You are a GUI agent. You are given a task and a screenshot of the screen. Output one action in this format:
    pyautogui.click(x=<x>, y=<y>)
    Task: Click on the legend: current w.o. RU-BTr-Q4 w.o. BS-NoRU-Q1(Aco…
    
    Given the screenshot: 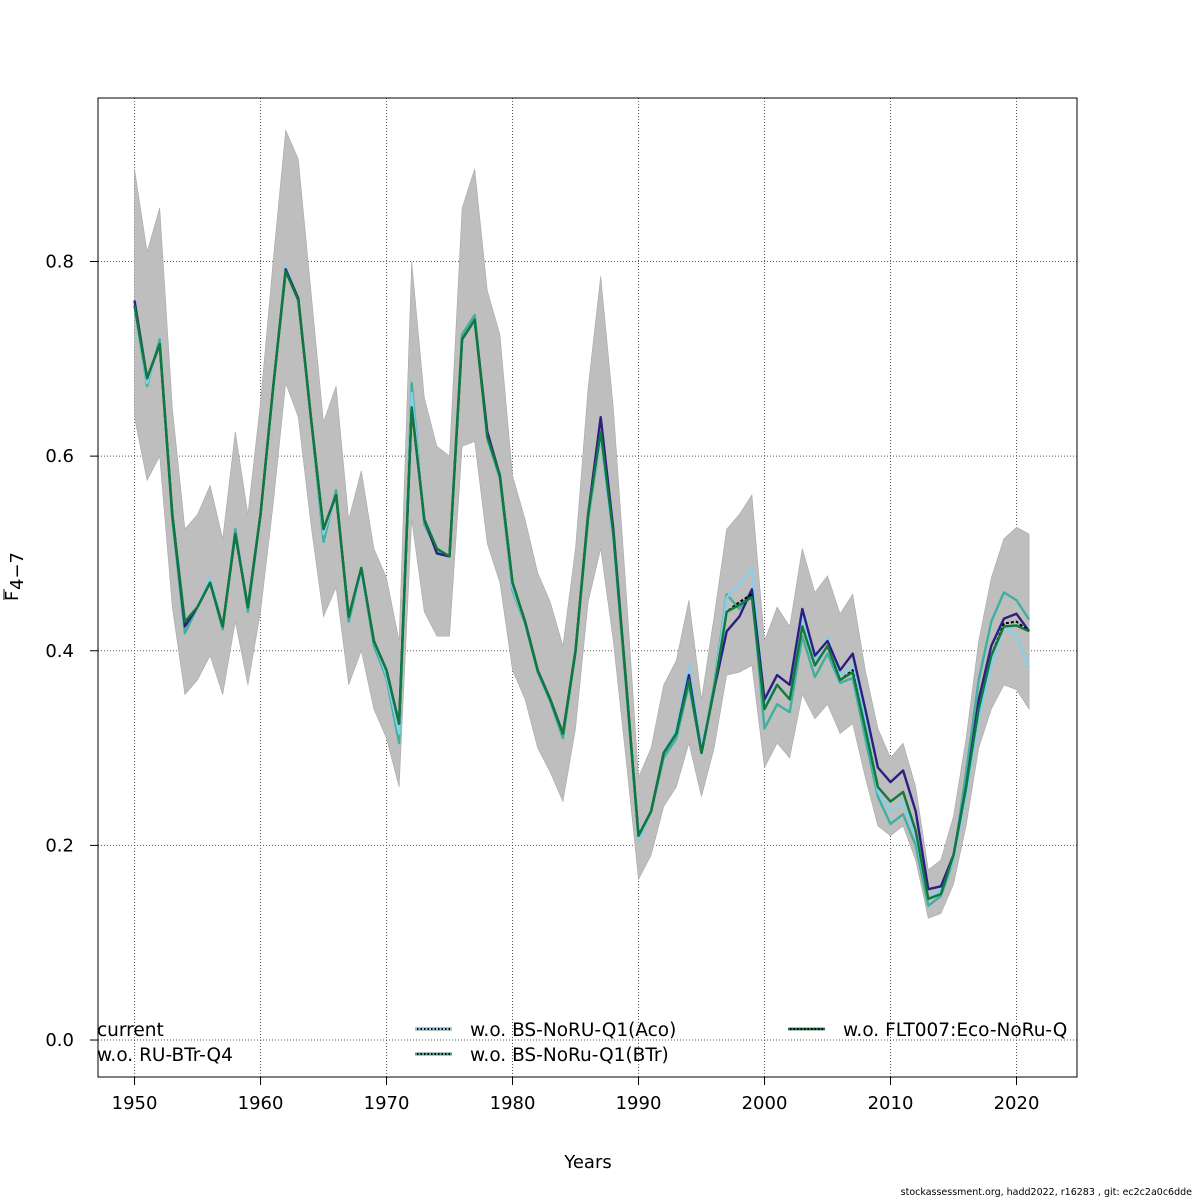 What is the action you would take?
    pyautogui.click(x=582, y=1043)
    